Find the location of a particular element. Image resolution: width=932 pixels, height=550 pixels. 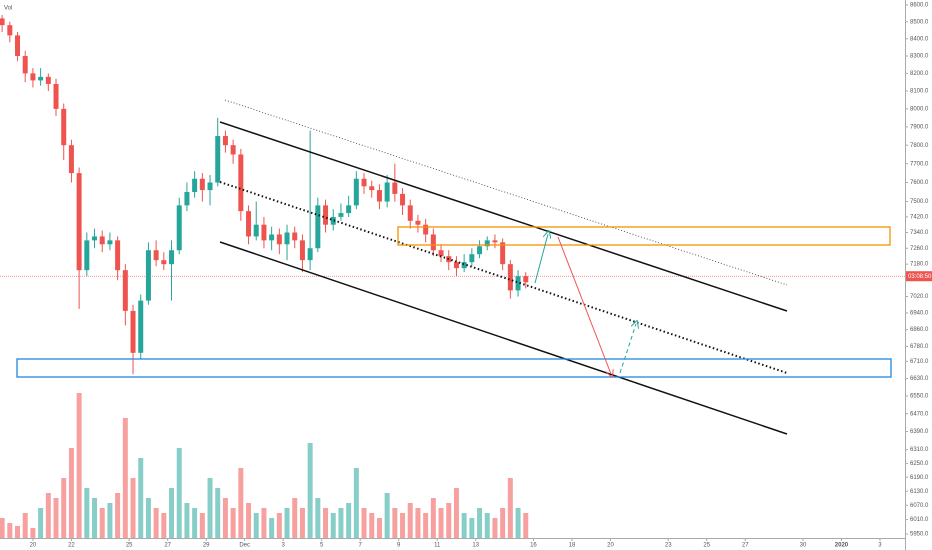

y-tick-label: 8200.0 is located at coordinates (919, 74).